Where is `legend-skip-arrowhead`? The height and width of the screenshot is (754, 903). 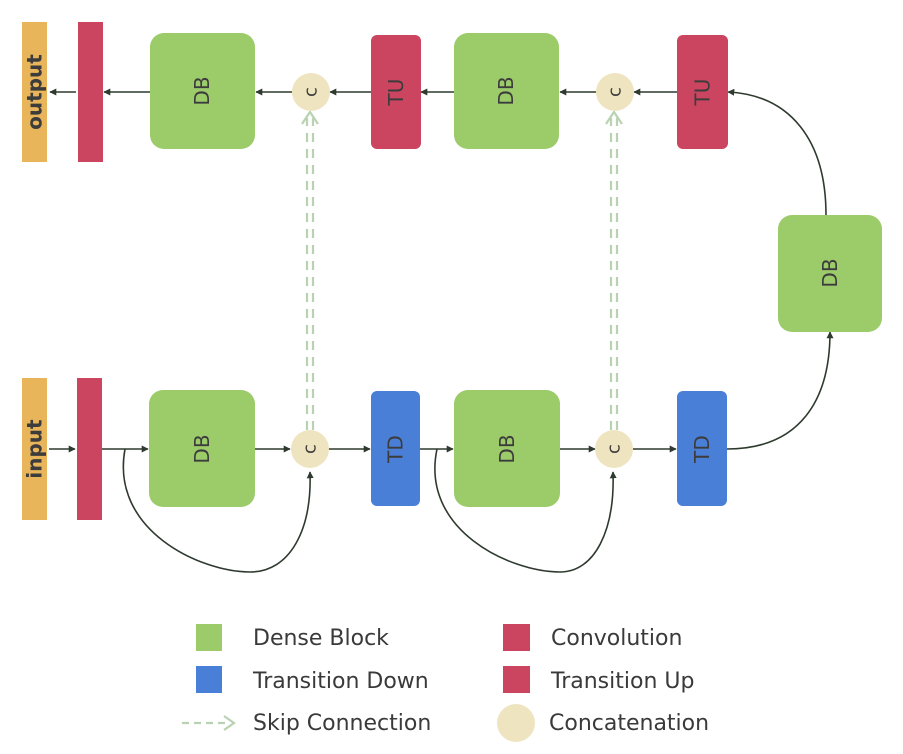 legend-skip-arrowhead is located at coordinates (229, 723).